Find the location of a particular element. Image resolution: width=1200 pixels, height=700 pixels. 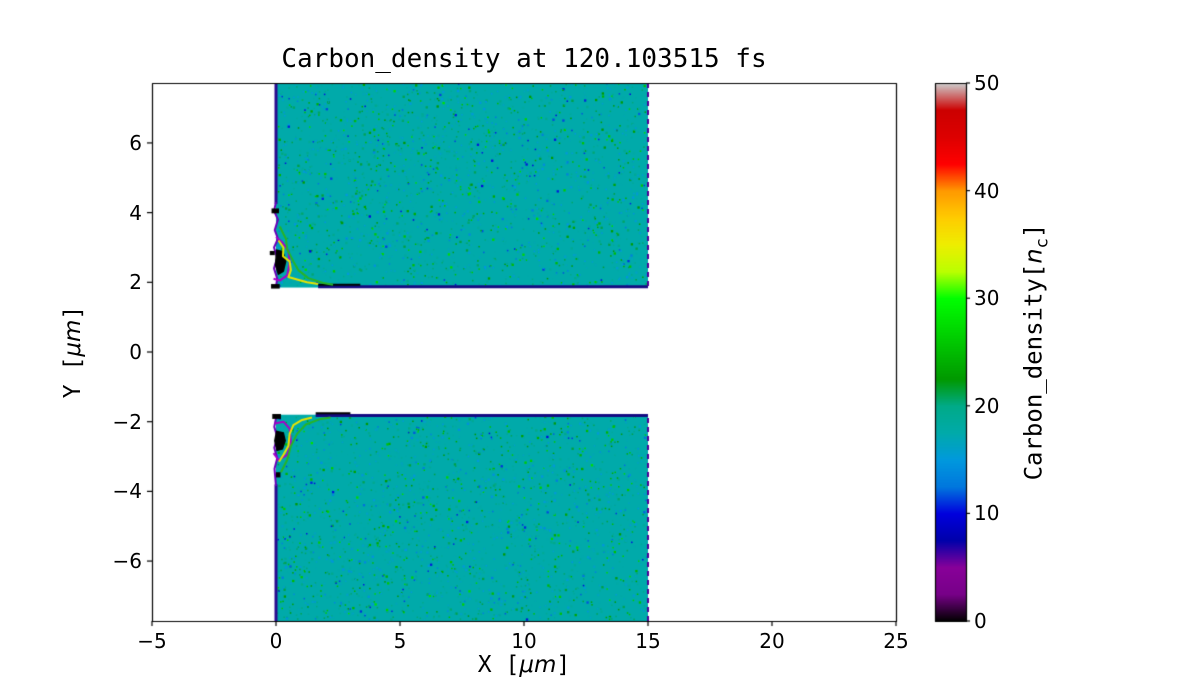

colorbar-label: Carbon_density[nc] is located at coordinates (1036, 352).